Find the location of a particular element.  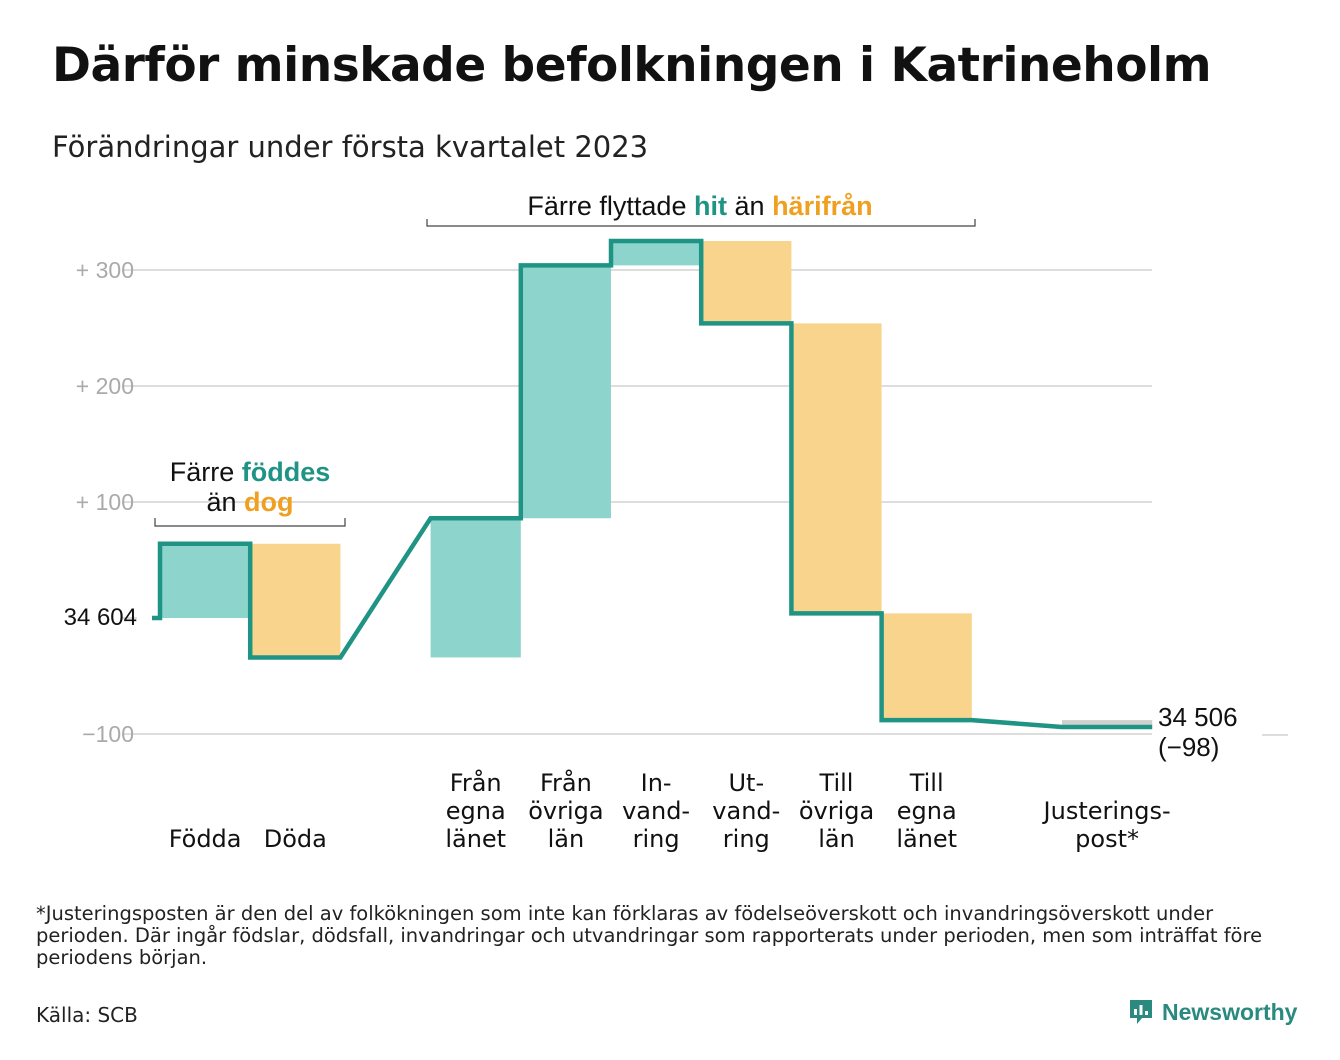

end-value-label: 34 506 is located at coordinates (1198, 717).